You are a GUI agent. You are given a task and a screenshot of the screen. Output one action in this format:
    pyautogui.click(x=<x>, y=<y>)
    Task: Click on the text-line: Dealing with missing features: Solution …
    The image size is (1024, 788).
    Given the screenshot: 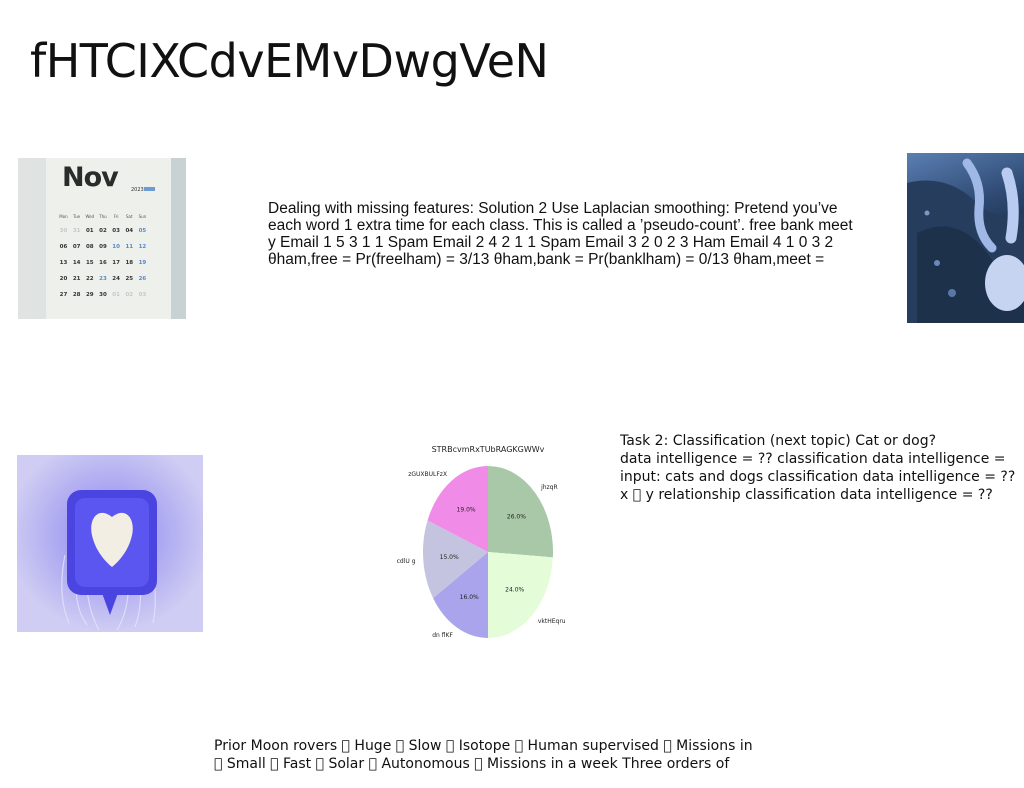 What is the action you would take?
    pyautogui.click(x=553, y=208)
    